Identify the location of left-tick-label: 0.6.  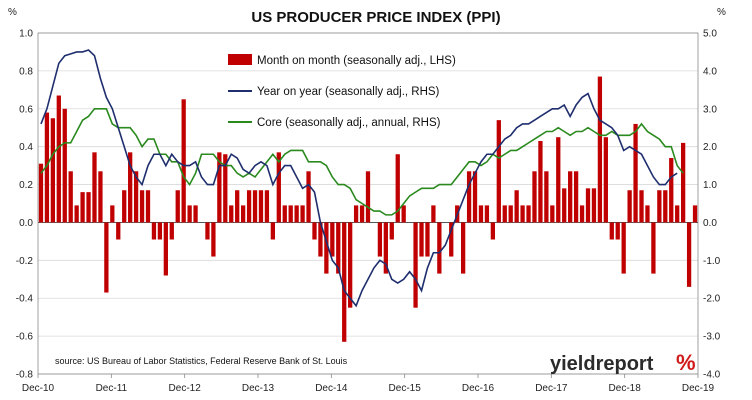
(26, 109).